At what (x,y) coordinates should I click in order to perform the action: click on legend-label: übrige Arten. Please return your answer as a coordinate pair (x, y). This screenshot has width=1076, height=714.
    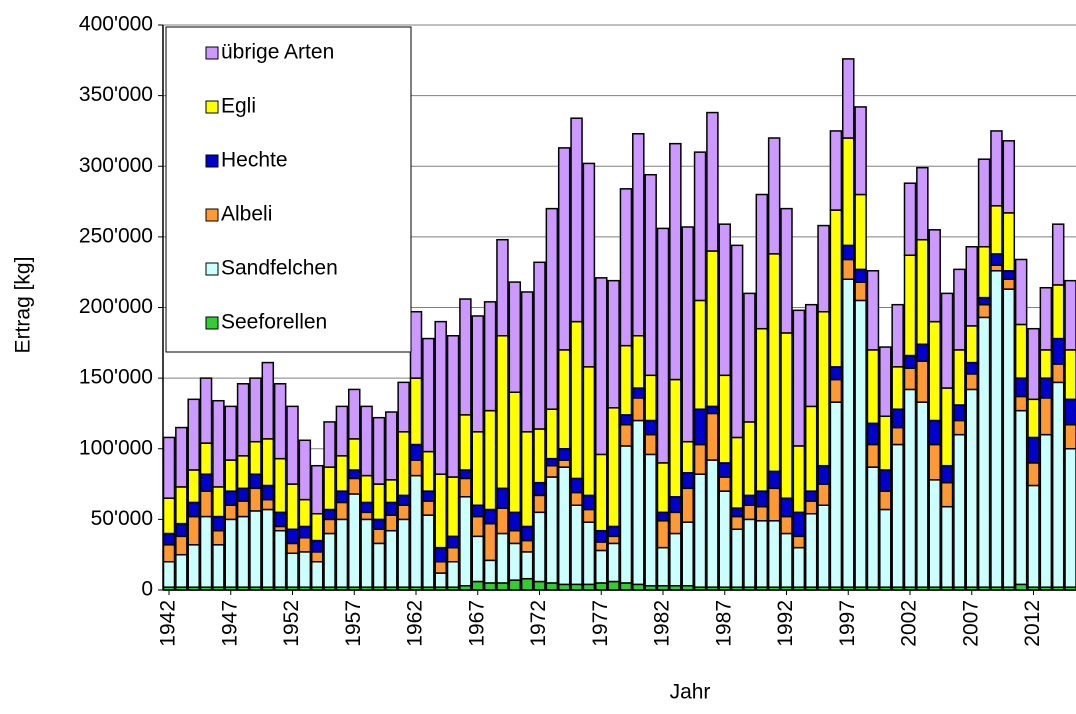
    Looking at the image, I should click on (277, 52).